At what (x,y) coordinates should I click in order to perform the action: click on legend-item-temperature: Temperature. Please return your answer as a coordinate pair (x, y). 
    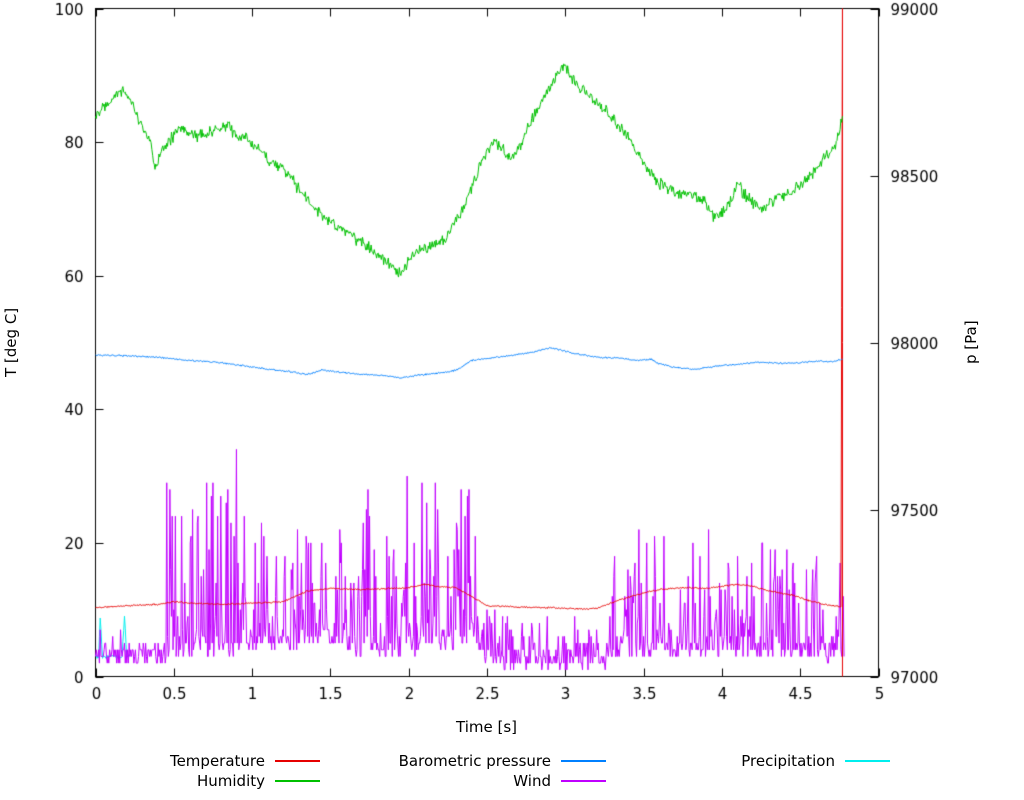
    Looking at the image, I should click on (192, 761).